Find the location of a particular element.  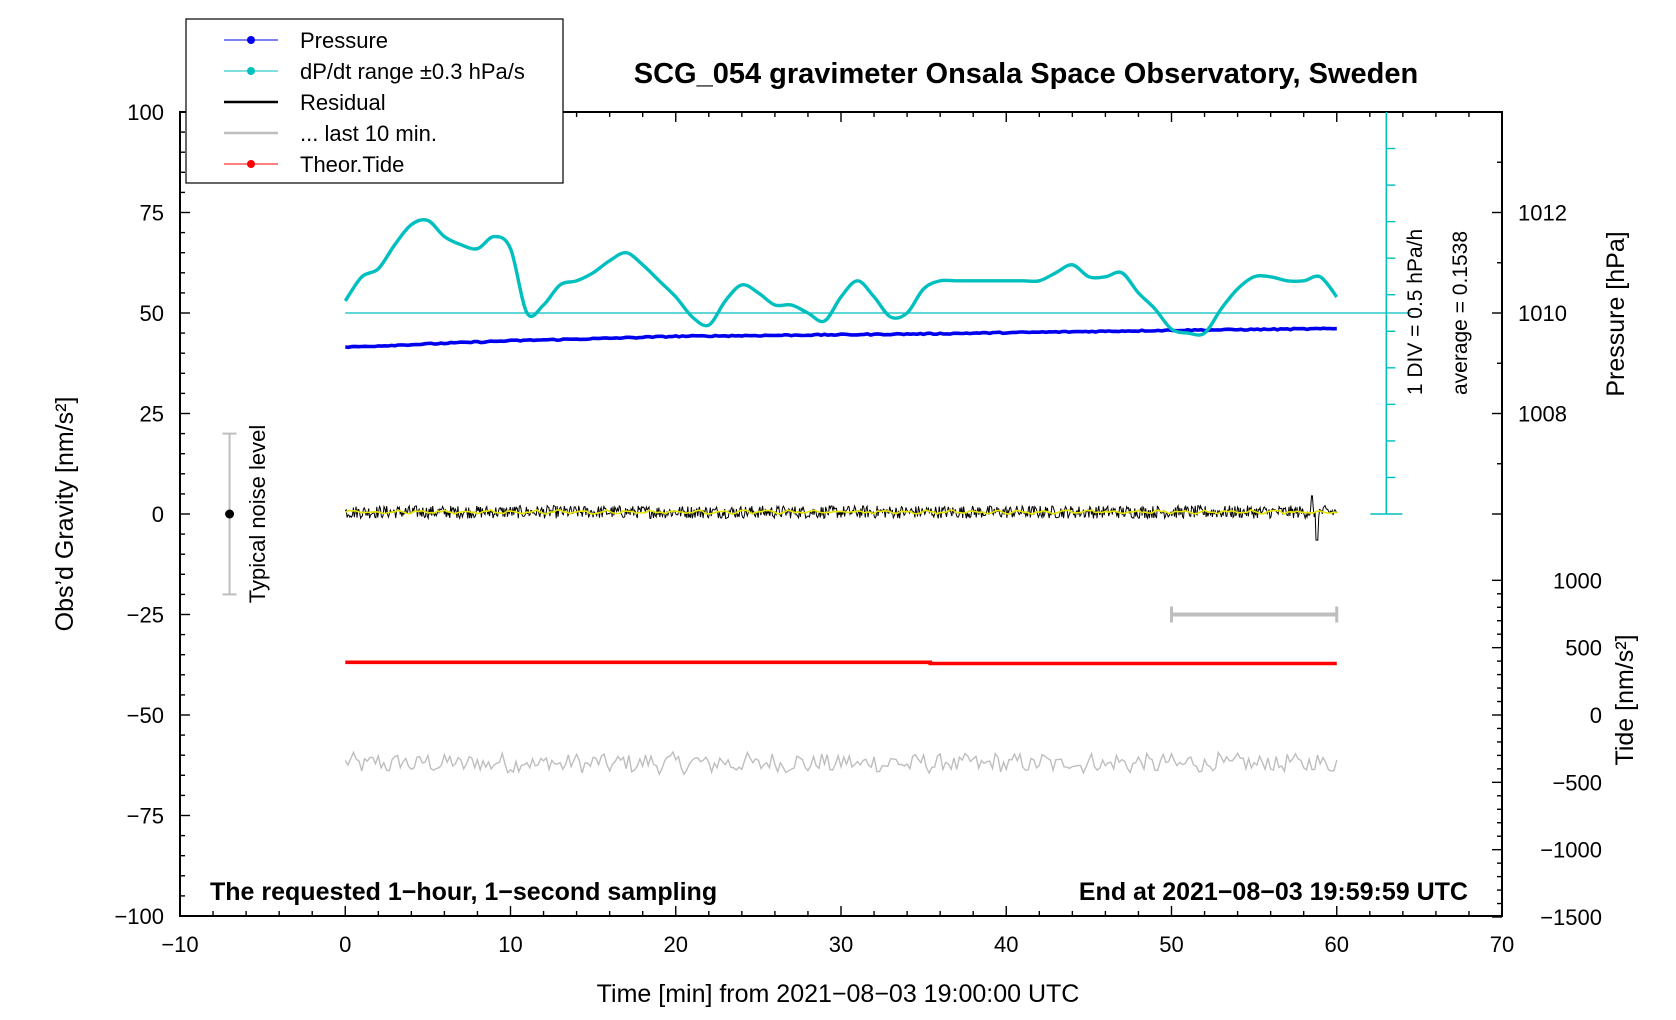

dpdt-line is located at coordinates (841, 277).